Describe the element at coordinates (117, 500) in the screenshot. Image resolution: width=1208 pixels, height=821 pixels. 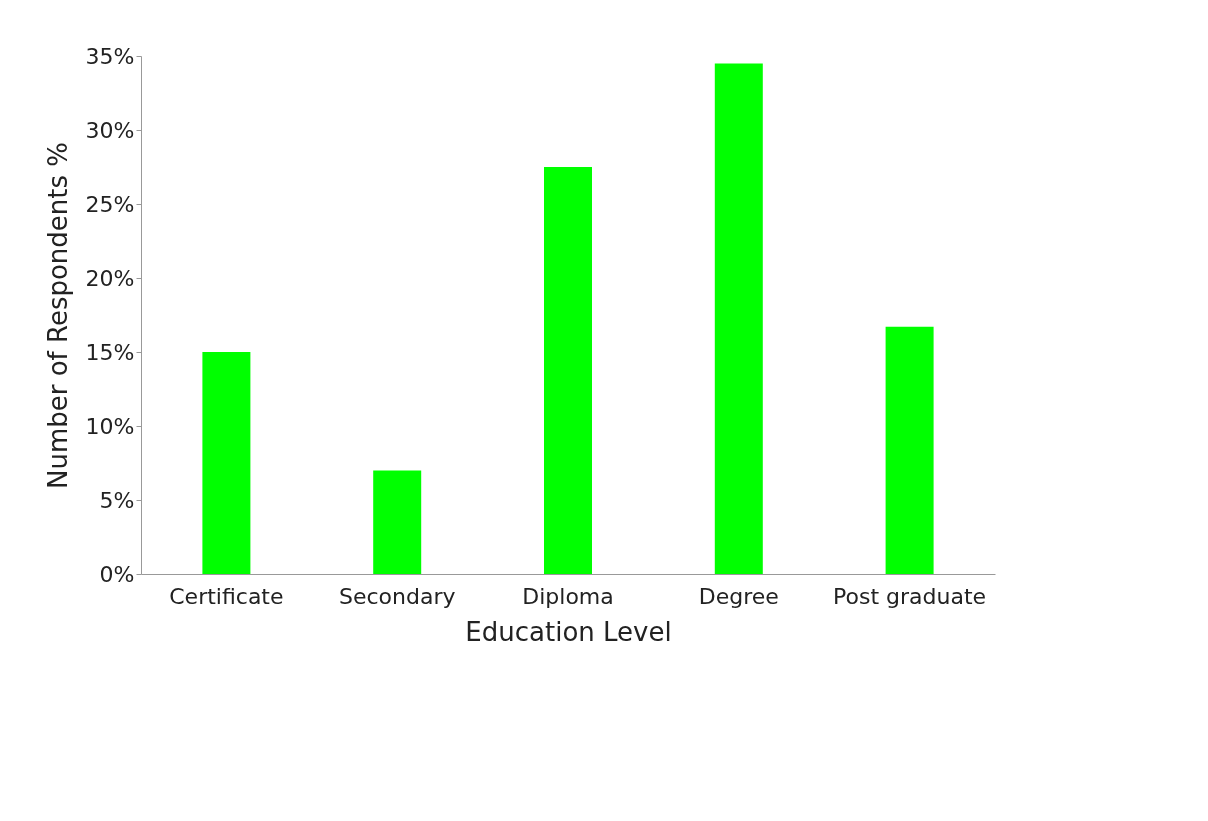
I see `y-tick-label: 5%` at that location.